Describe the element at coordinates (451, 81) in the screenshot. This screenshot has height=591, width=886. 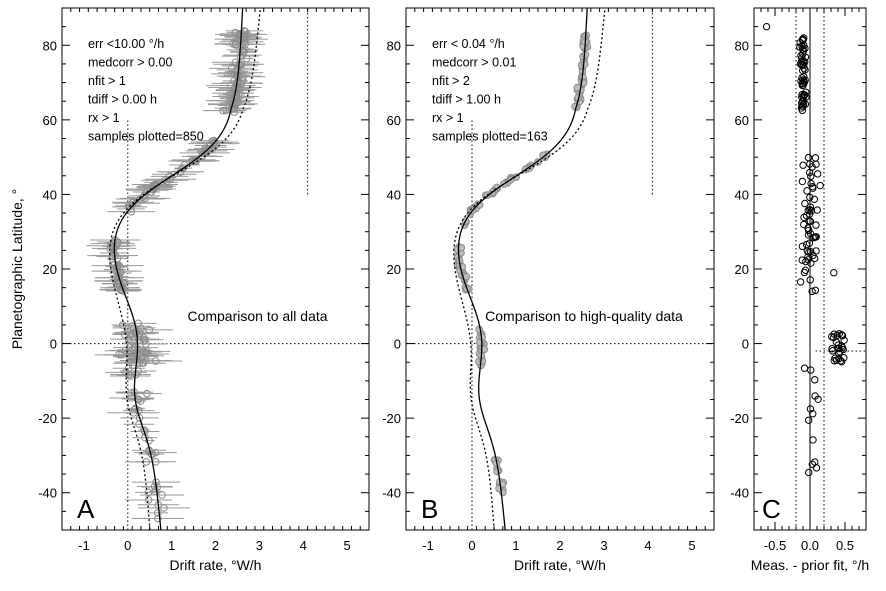
I see `legend-line: nfit > 2` at that location.